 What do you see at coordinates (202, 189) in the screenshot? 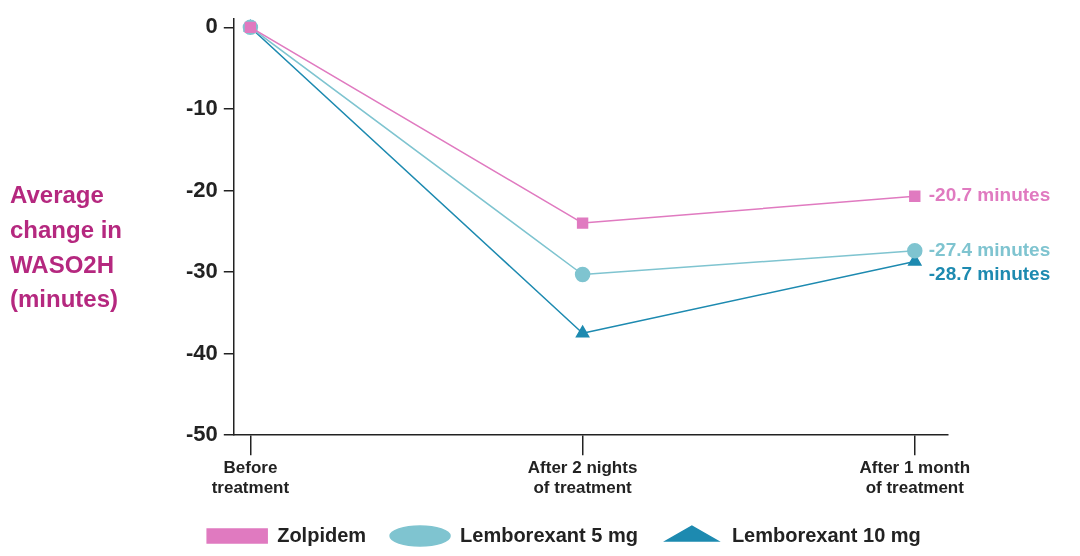
I see `y-tick-label: -20` at bounding box center [202, 189].